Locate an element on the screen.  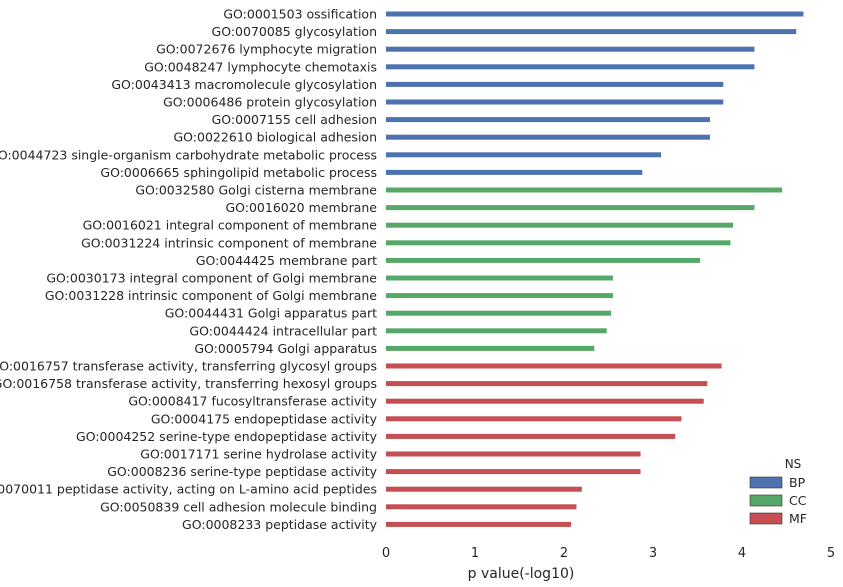
category-label: GO:0048247 lymphocyte chemotaxis is located at coordinates (260, 66).